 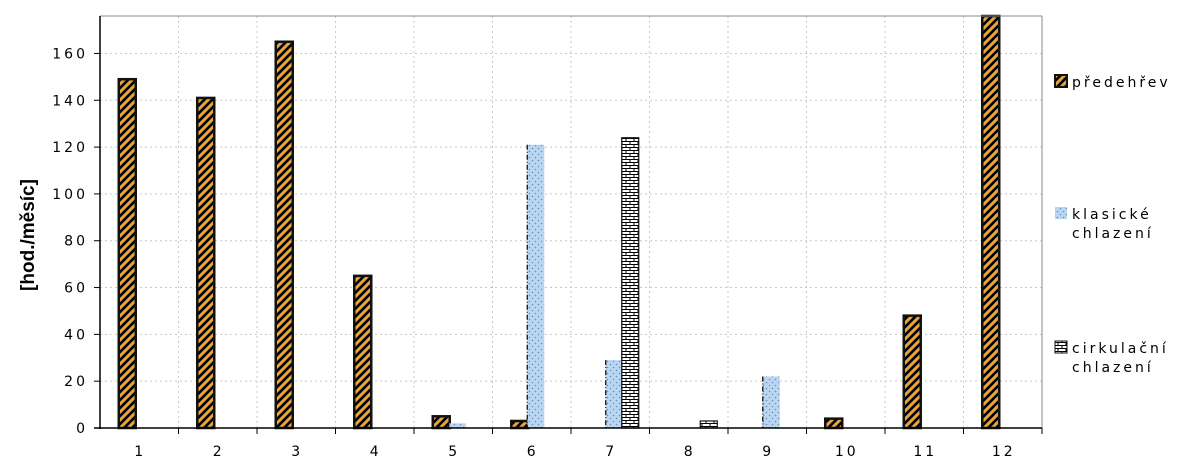 I want to click on y-tick-label: 120, so click(x=70, y=148).